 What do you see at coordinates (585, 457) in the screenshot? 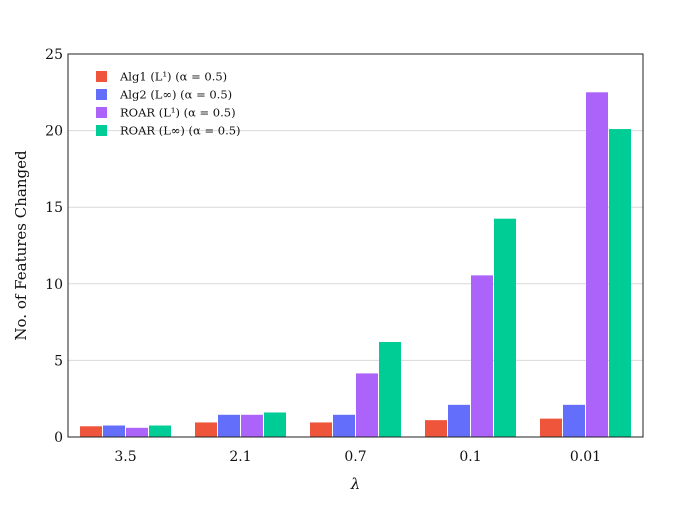
I see `x-tick-label: 0.01` at bounding box center [585, 457].